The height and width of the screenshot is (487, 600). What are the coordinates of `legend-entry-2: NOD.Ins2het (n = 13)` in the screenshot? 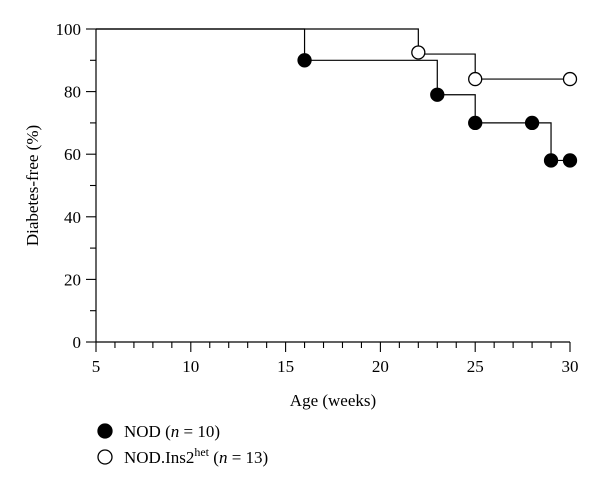 It's located at (196, 456).